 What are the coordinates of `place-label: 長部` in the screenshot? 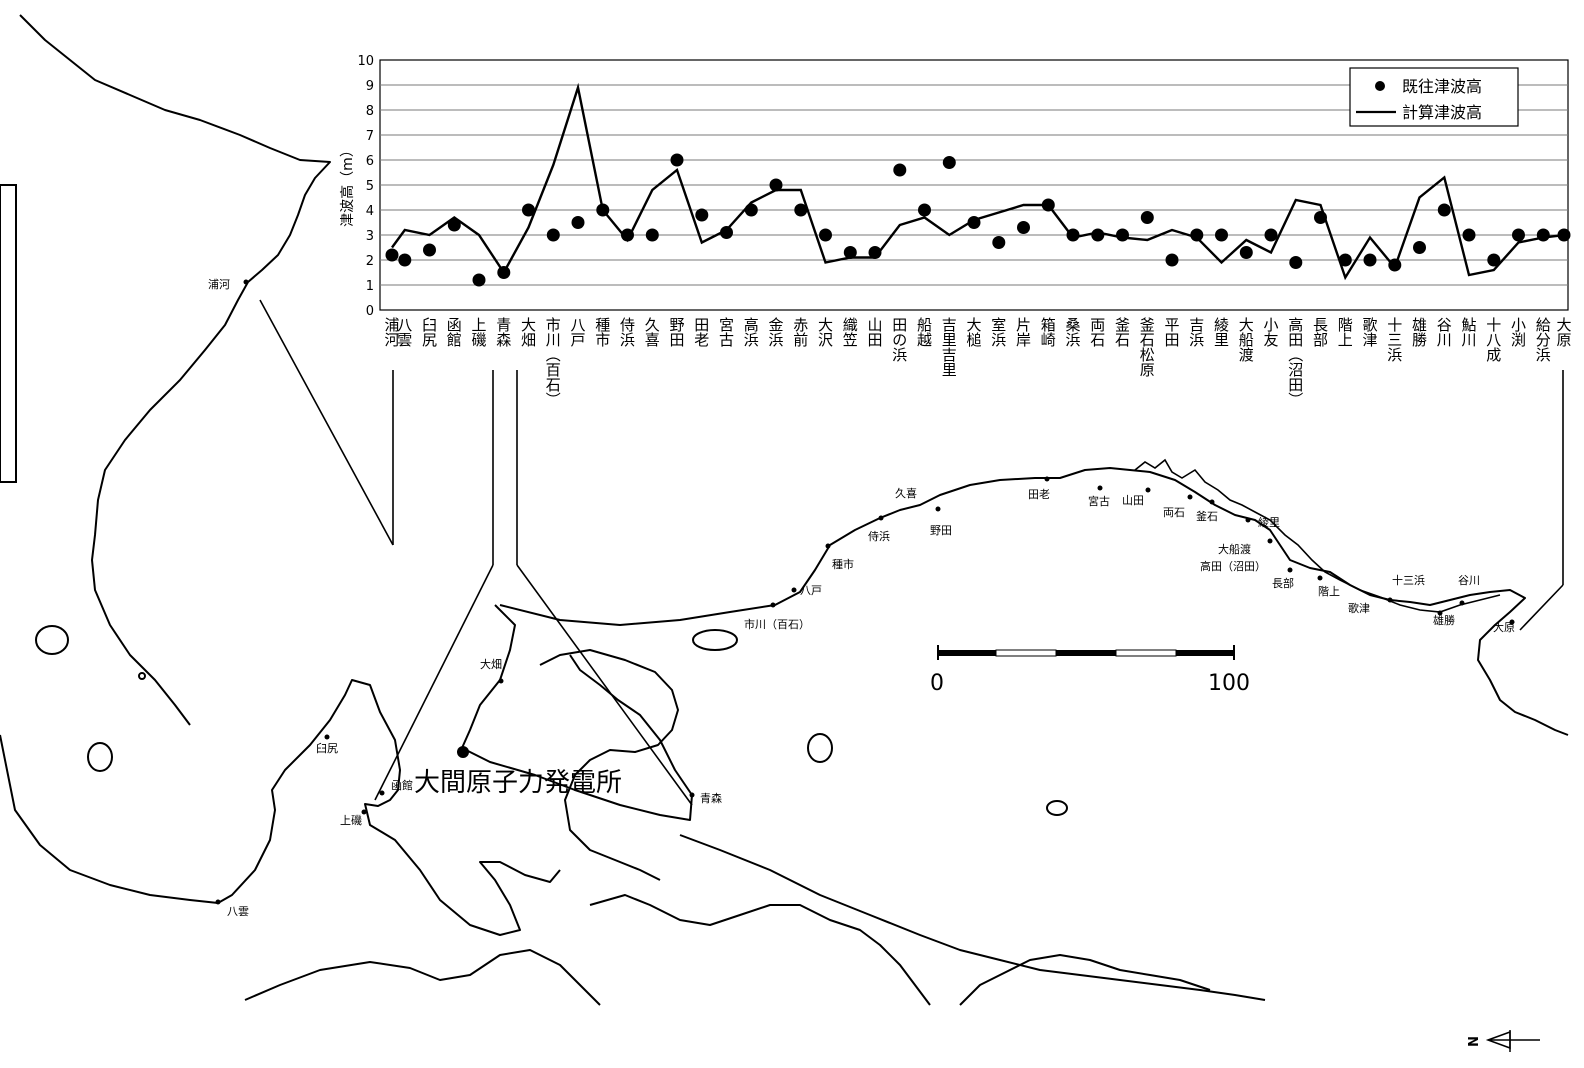 It's located at (1283, 583).